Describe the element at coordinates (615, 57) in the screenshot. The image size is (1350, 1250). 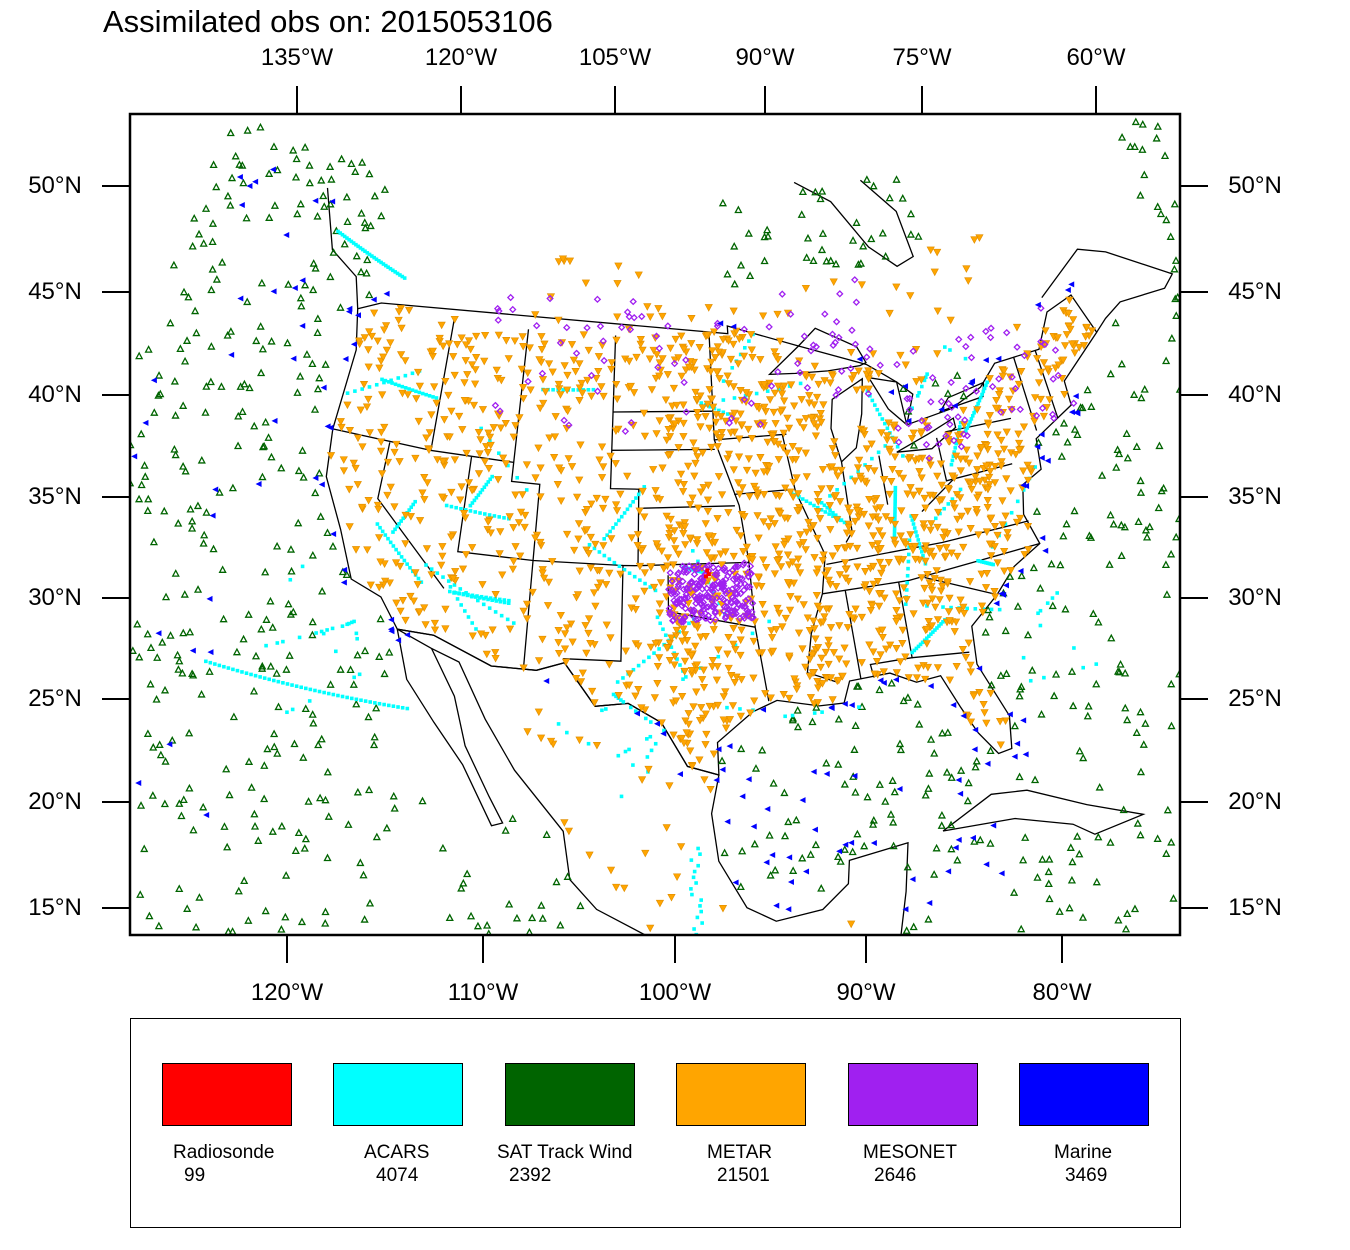
I see `top-lon-label: 105°W` at that location.